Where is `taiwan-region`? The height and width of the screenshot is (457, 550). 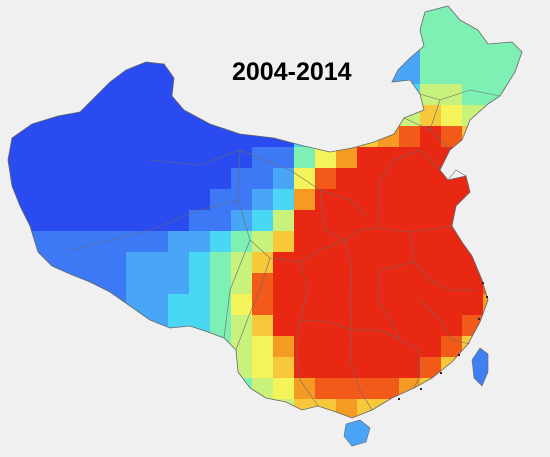
taiwan-region is located at coordinates (480, 367).